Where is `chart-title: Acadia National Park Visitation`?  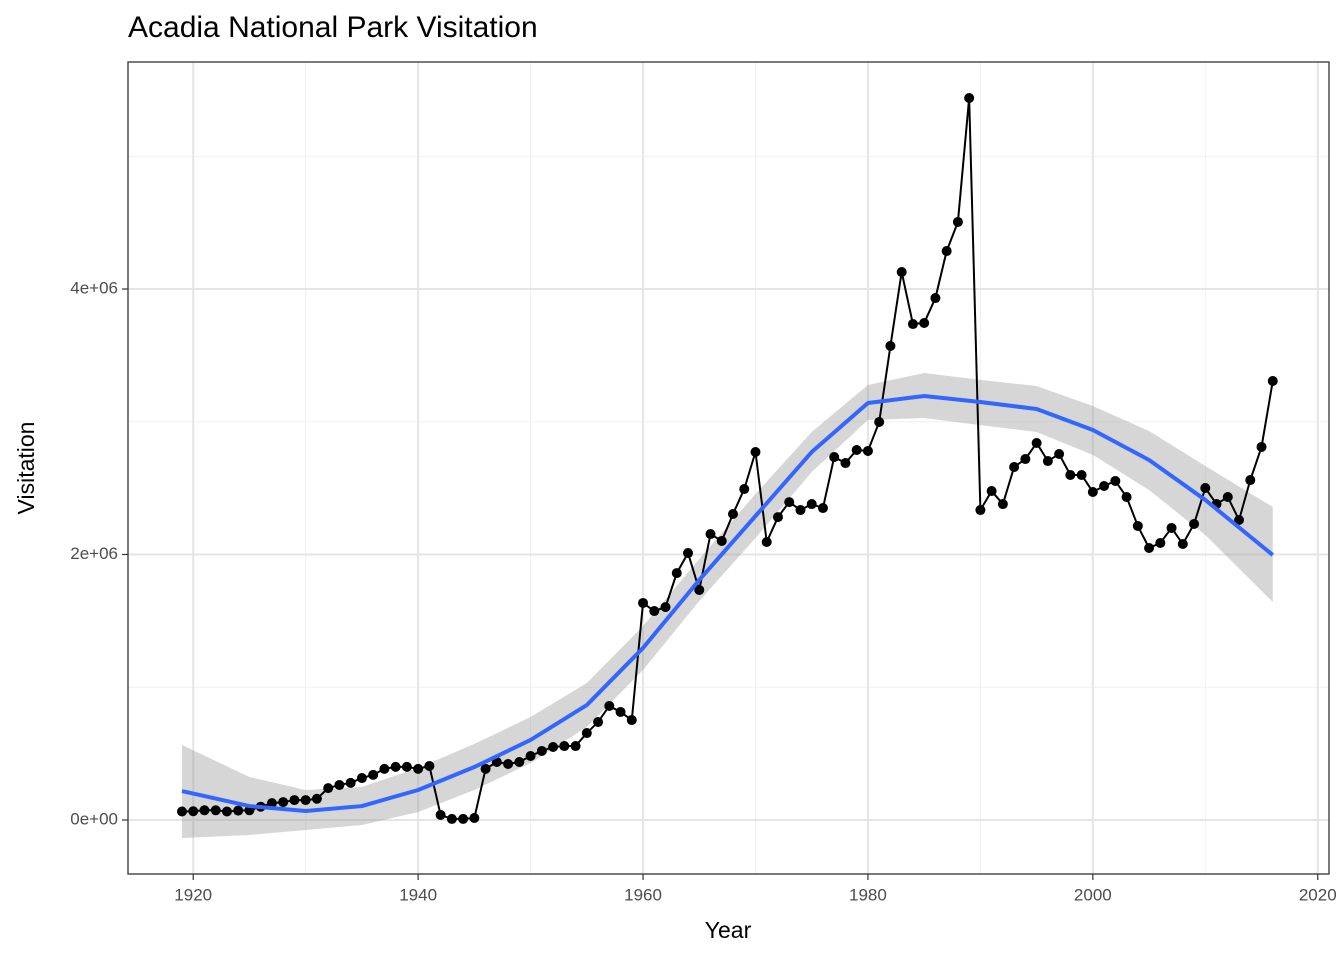 chart-title: Acadia National Park Visitation is located at coordinates (333, 27).